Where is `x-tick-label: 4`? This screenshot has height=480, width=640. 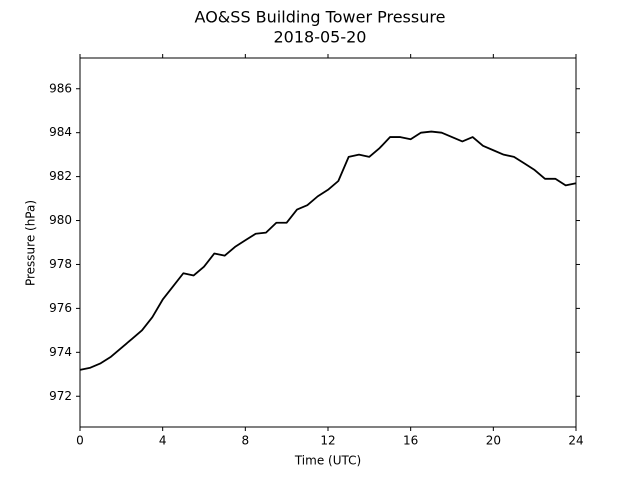
x-tick-label: 4 is located at coordinates (163, 441).